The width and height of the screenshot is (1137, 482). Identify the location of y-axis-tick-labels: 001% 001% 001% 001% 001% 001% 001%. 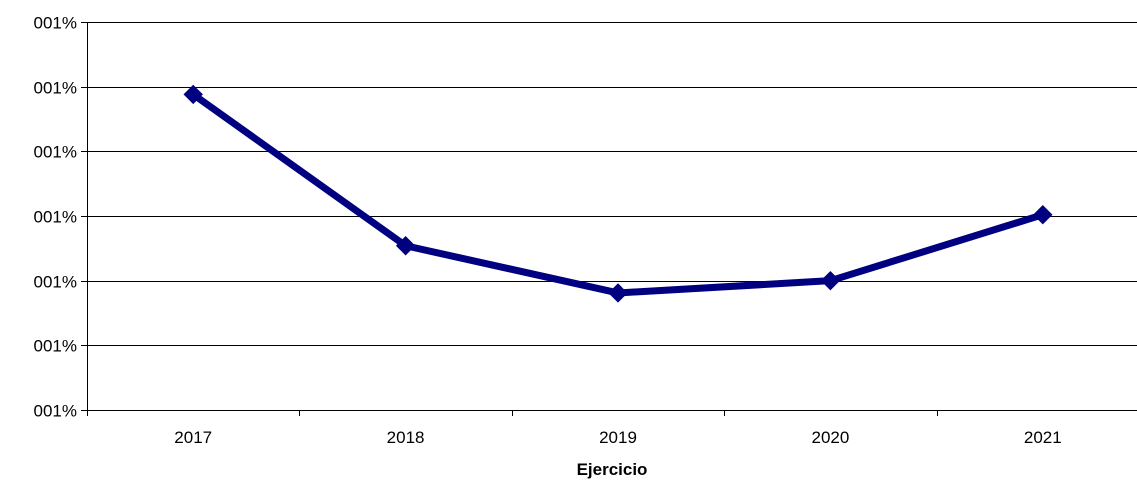
(55, 217).